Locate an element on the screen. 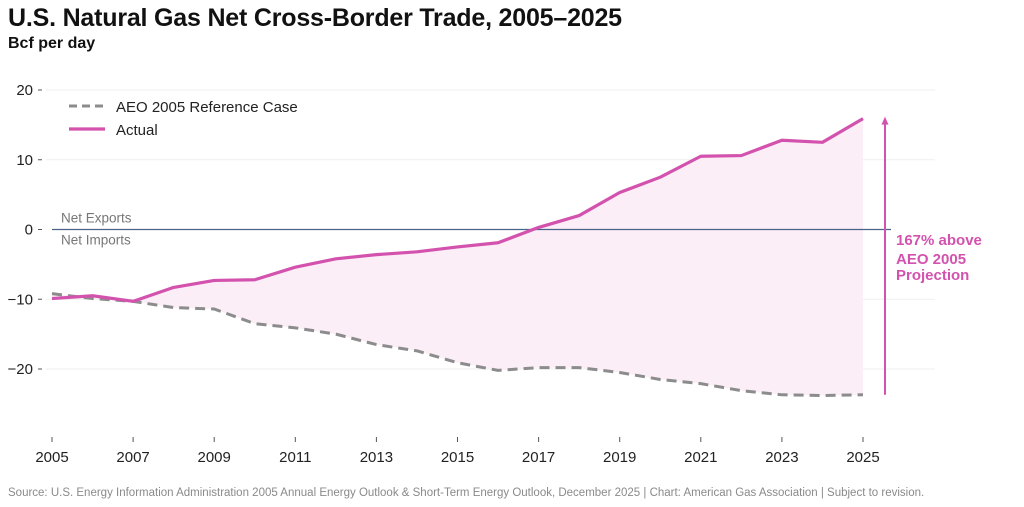  x-tick-label: 2009 is located at coordinates (214, 457).